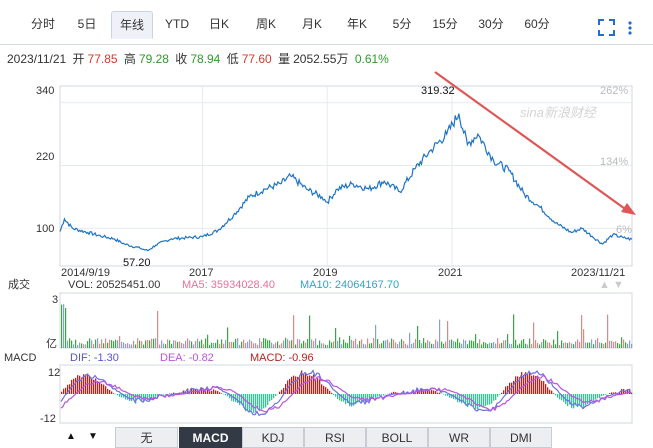 This screenshot has height=448, width=653. What do you see at coordinates (265, 24) in the screenshot?
I see `tab-weekly-k: 周K` at bounding box center [265, 24].